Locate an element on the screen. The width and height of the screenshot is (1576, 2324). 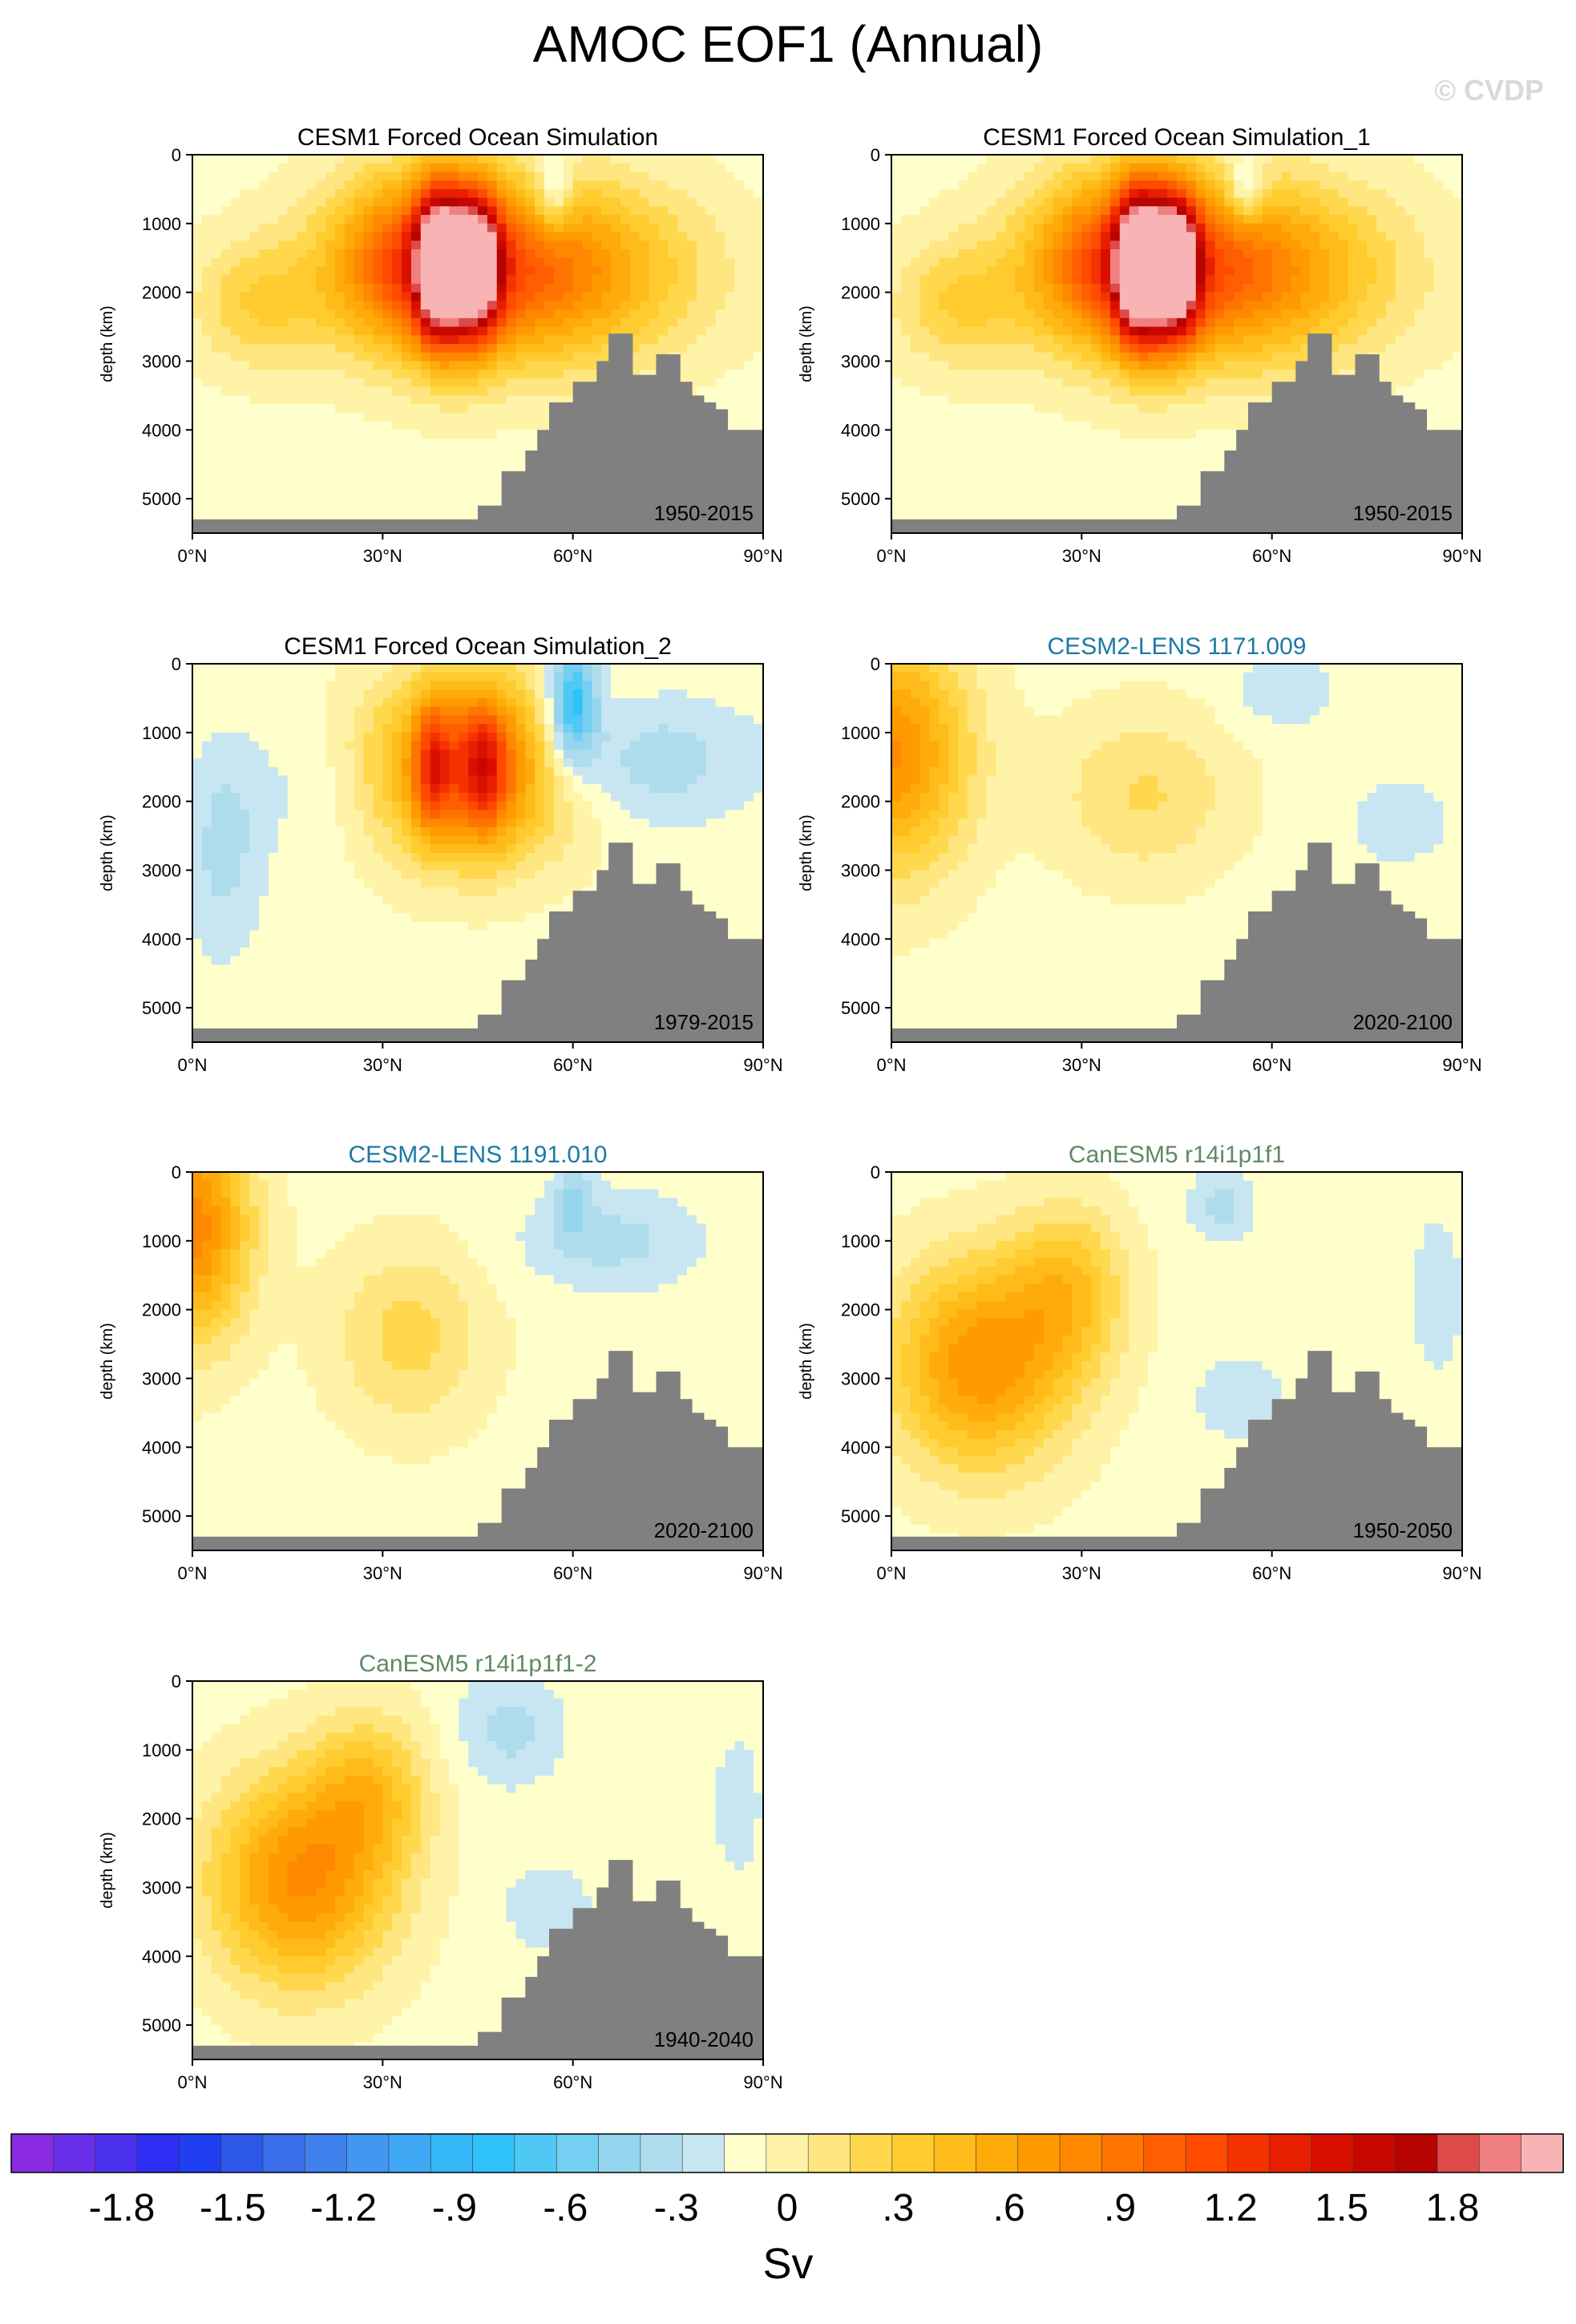
panel-5-ylabel: depth (km) is located at coordinates (107, 1361).